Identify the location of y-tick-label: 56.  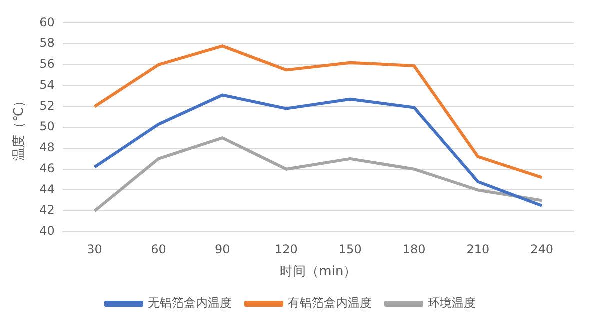
(47, 64).